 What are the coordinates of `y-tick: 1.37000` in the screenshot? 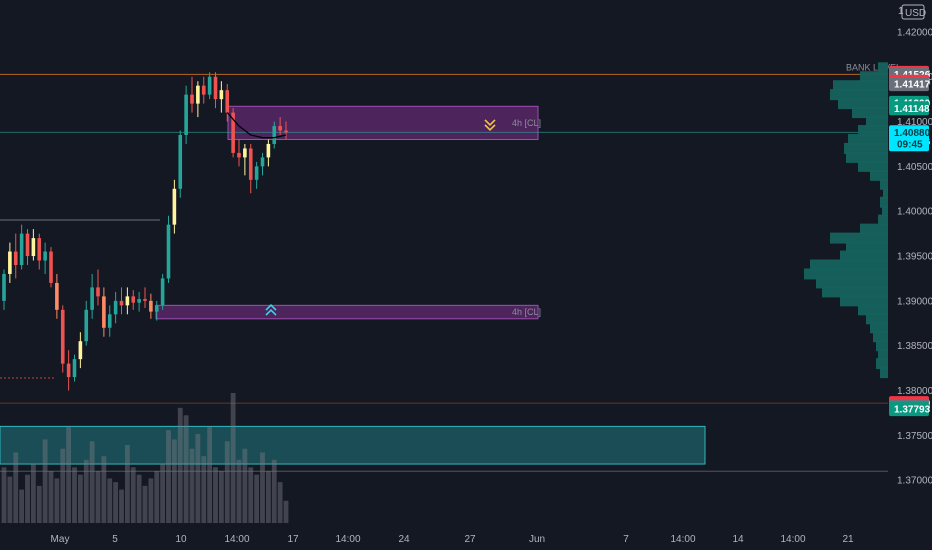 It's located at (914, 481).